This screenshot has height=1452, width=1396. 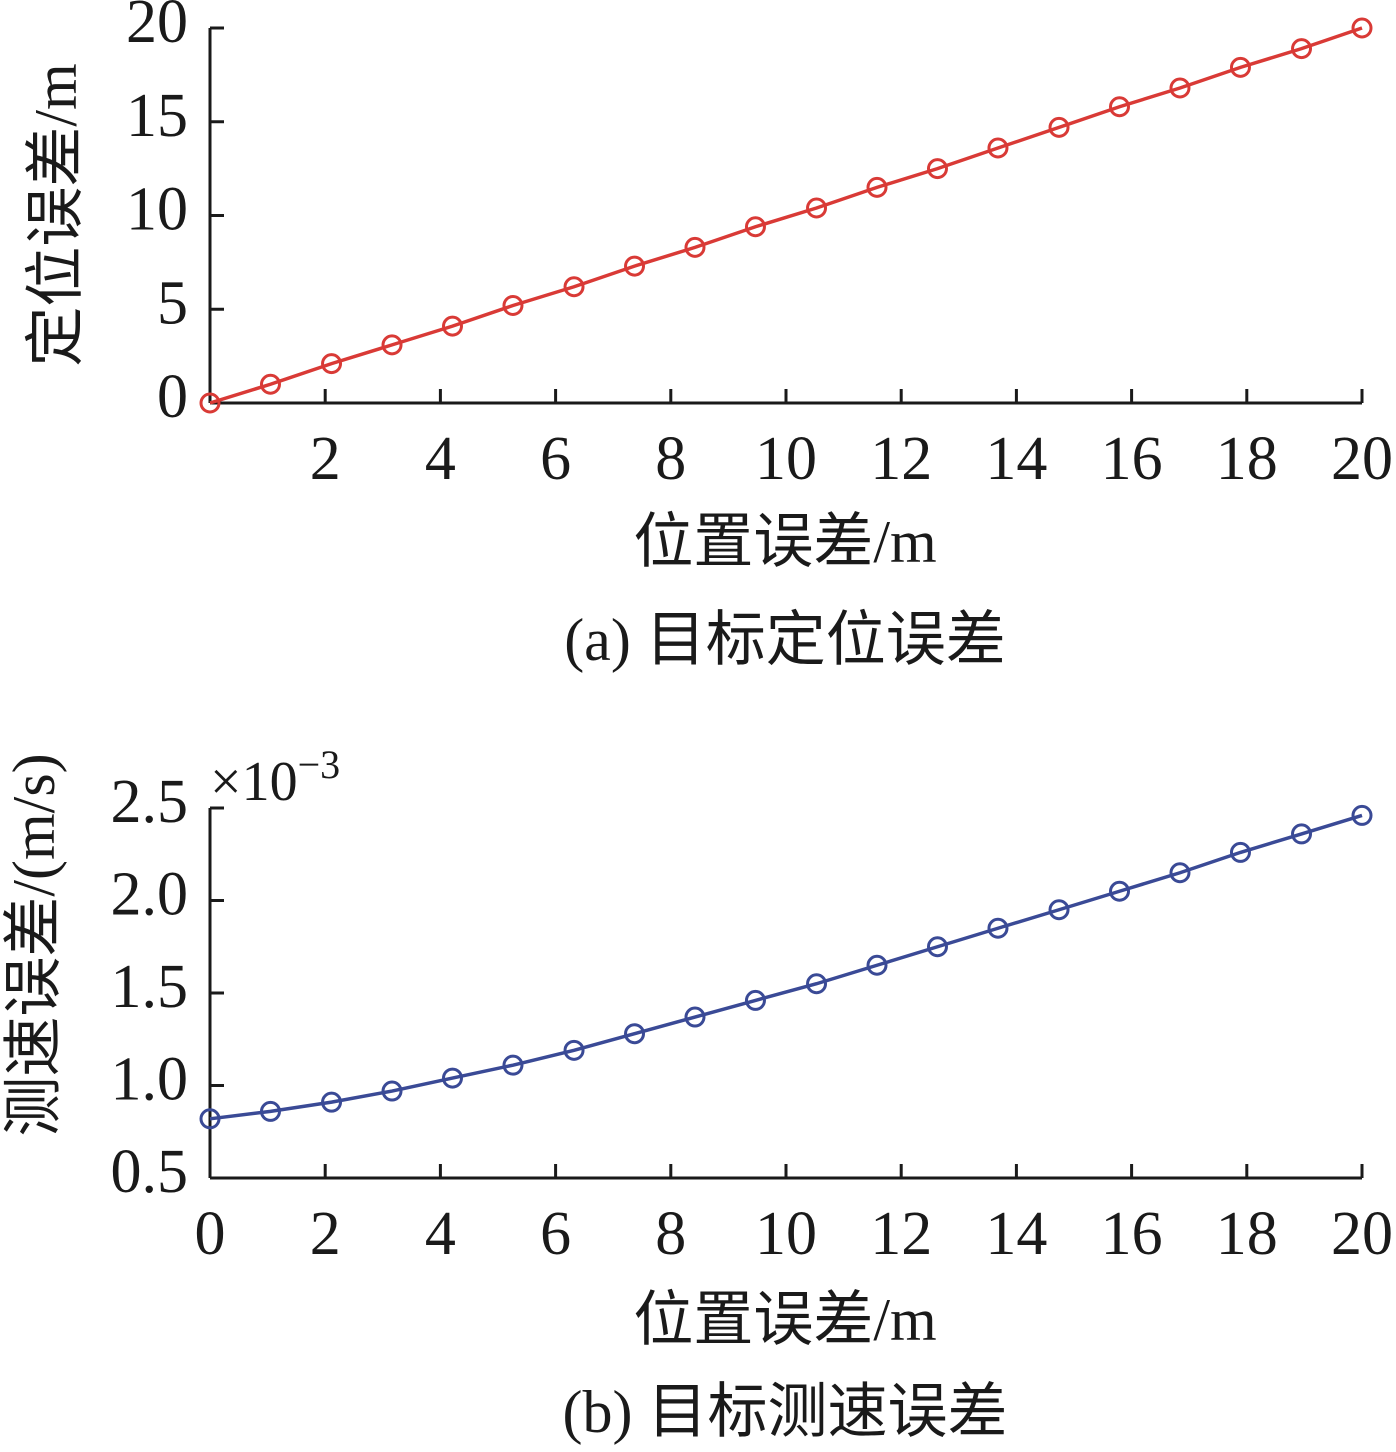 I want to click on panel-b-y-tick-label: 2.0, so click(x=150, y=895).